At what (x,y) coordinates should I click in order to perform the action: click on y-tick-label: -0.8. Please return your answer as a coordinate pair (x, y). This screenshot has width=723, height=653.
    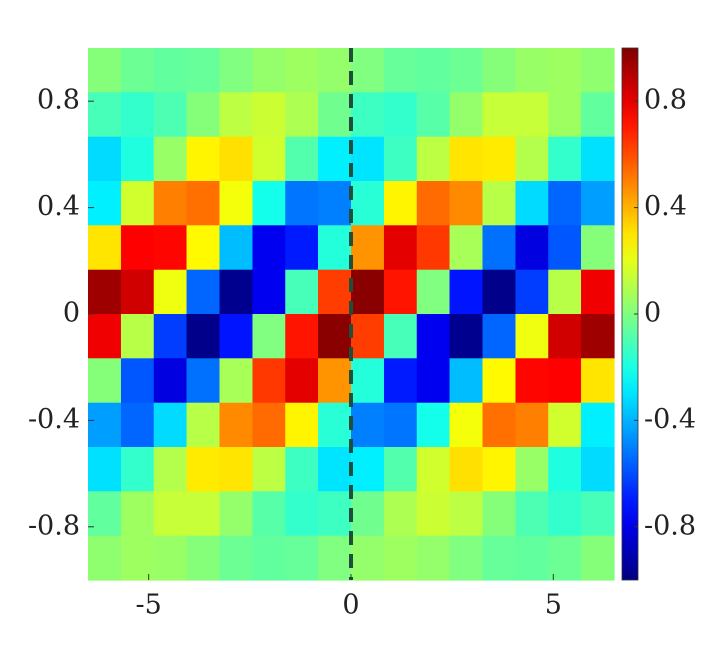
    Looking at the image, I should click on (54, 525).